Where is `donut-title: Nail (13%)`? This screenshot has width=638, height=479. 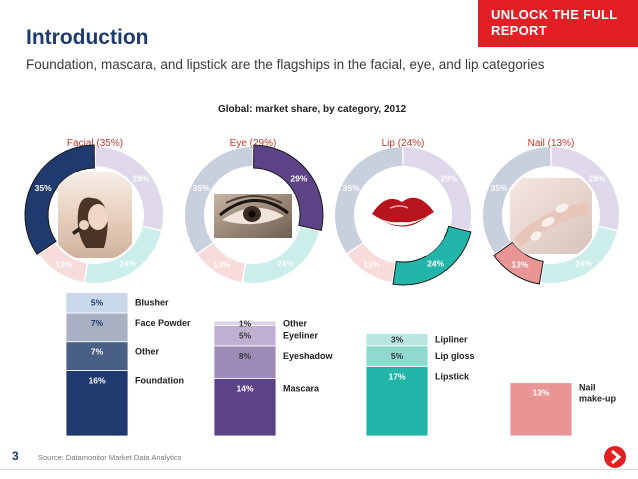 donut-title: Nail (13%) is located at coordinates (551, 143).